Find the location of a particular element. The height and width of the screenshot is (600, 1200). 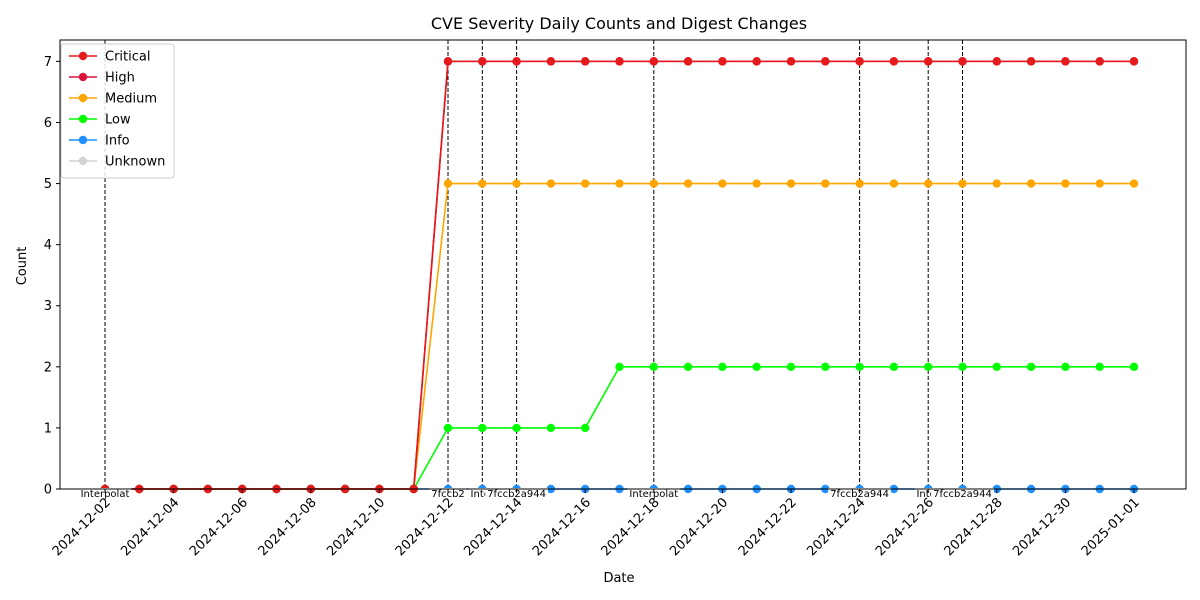

digest-annotation: 7fccb2a944 is located at coordinates (962, 494).